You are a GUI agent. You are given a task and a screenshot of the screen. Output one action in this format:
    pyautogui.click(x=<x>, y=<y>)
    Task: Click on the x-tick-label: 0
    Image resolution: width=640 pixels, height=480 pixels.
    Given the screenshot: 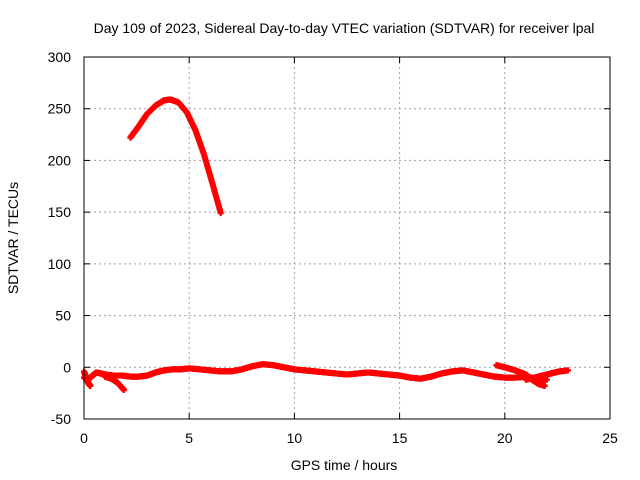 What is the action you would take?
    pyautogui.click(x=84, y=438)
    